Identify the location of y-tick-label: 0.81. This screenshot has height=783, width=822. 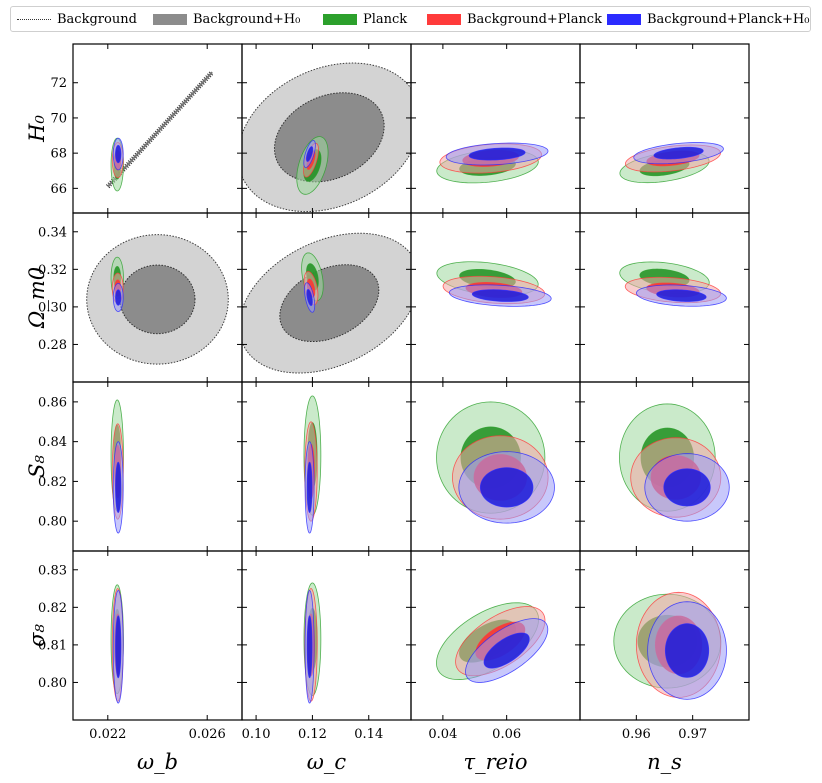
(52, 645).